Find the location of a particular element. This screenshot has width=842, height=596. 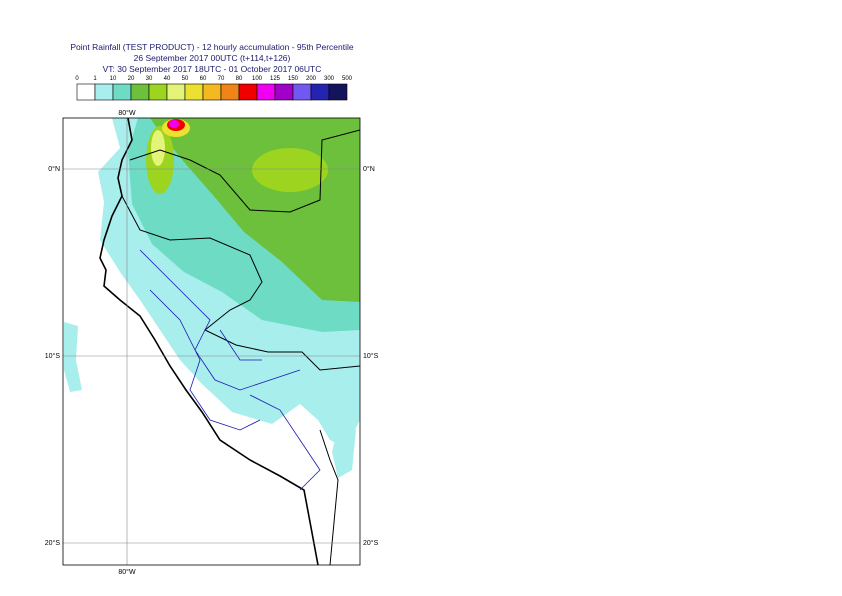

legend-label: 80 is located at coordinates (239, 79).